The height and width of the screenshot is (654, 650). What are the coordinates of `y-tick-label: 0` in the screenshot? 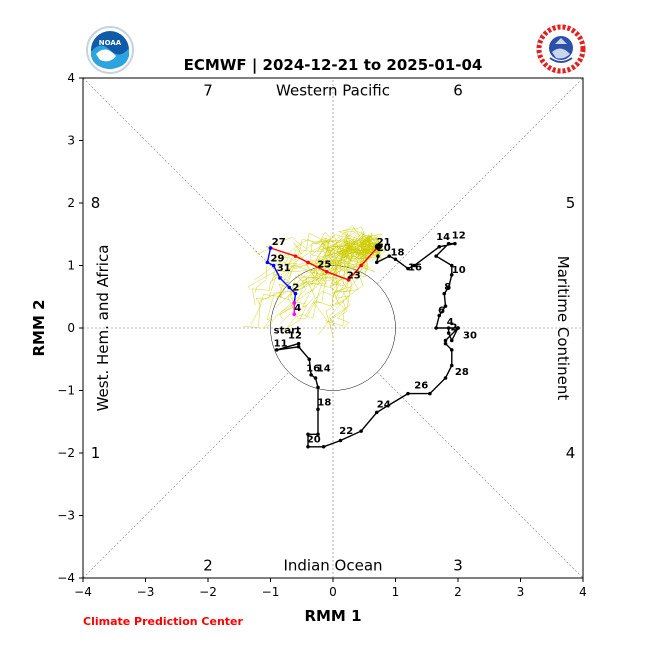 It's located at (71, 328).